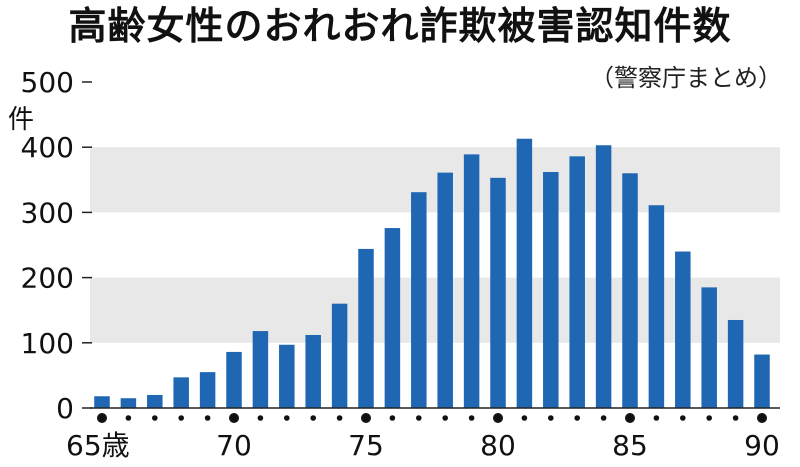  I want to click on y-tick-label: 400, so click(47, 147).